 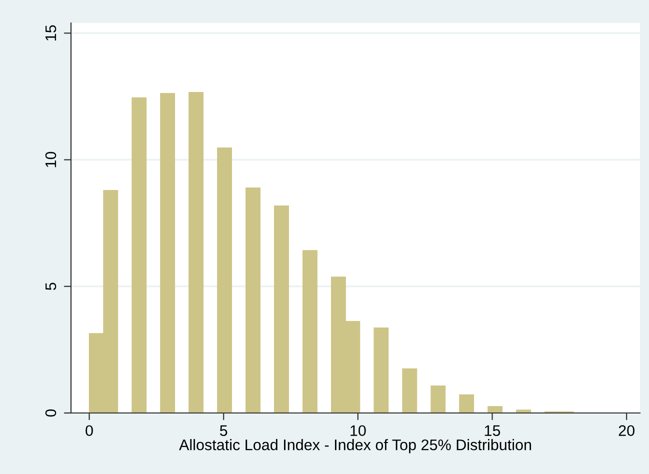 I want to click on y-tick-label: 10, so click(x=50, y=160).